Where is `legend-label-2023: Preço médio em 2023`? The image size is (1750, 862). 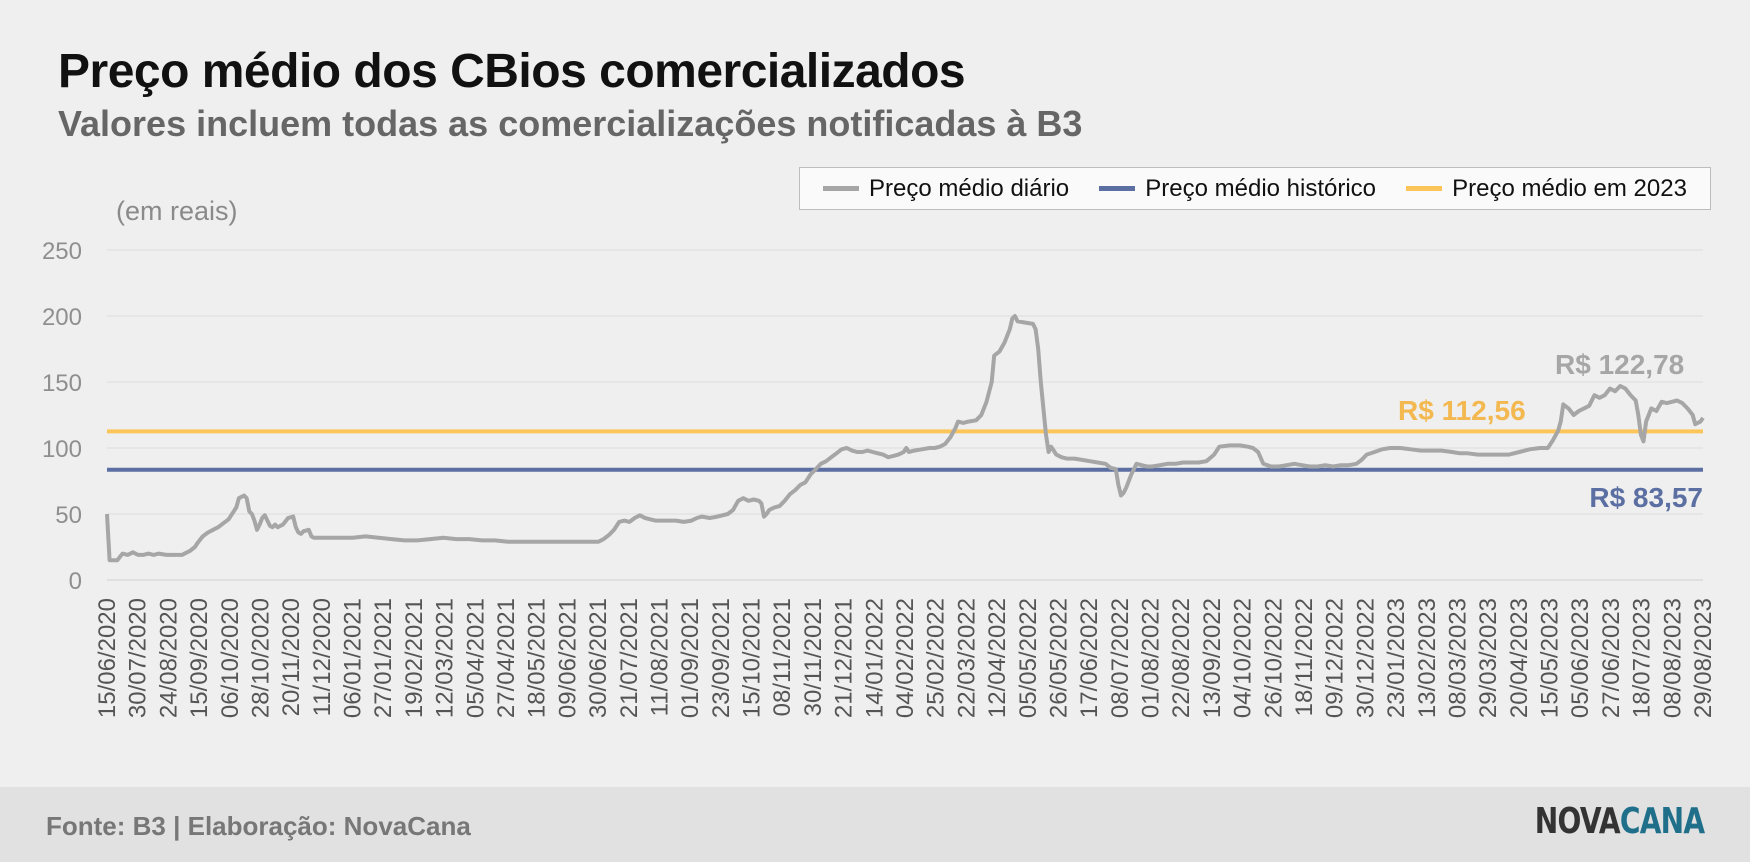
legend-label-2023: Preço médio em 2023 is located at coordinates (1569, 188).